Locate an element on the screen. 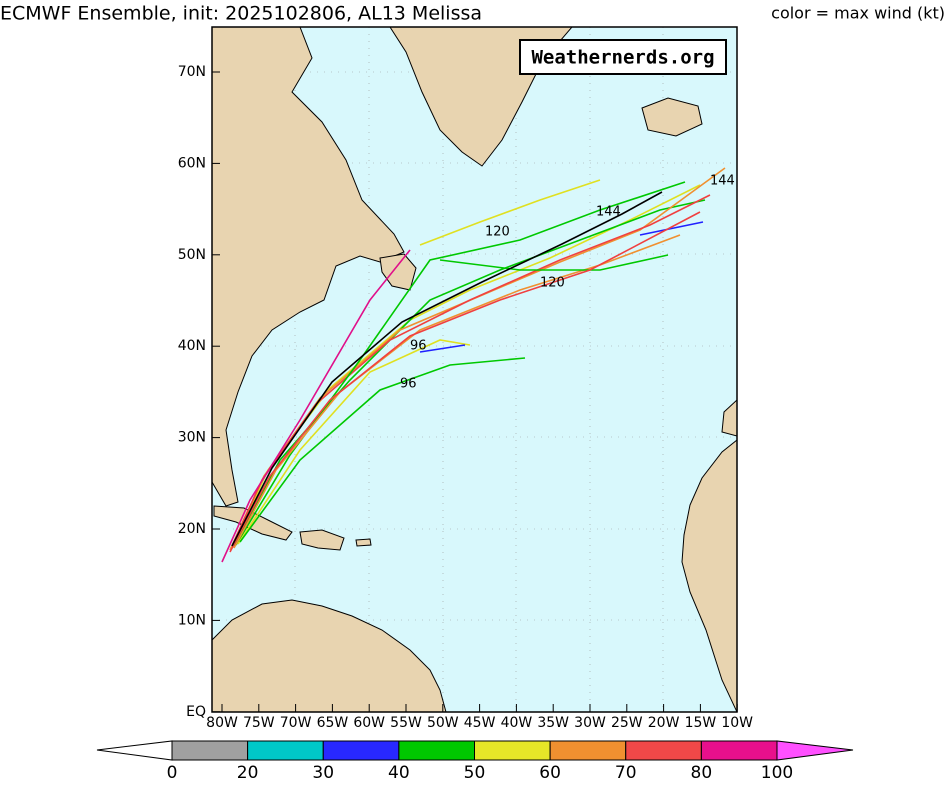  south-america is located at coordinates (329, 655).